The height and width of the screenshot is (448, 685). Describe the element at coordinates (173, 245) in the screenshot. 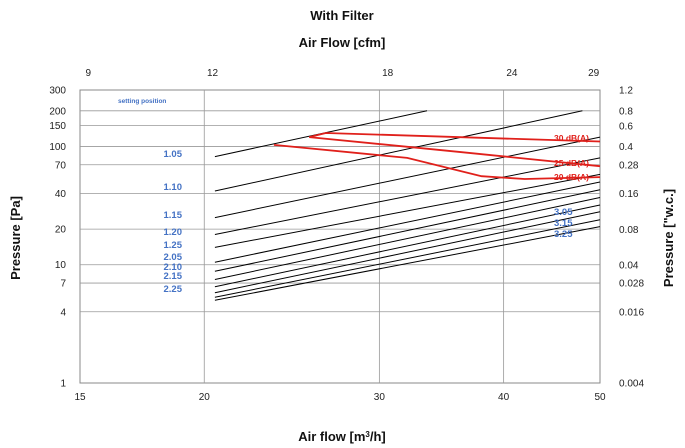

I see `setting-label: 1.25` at that location.